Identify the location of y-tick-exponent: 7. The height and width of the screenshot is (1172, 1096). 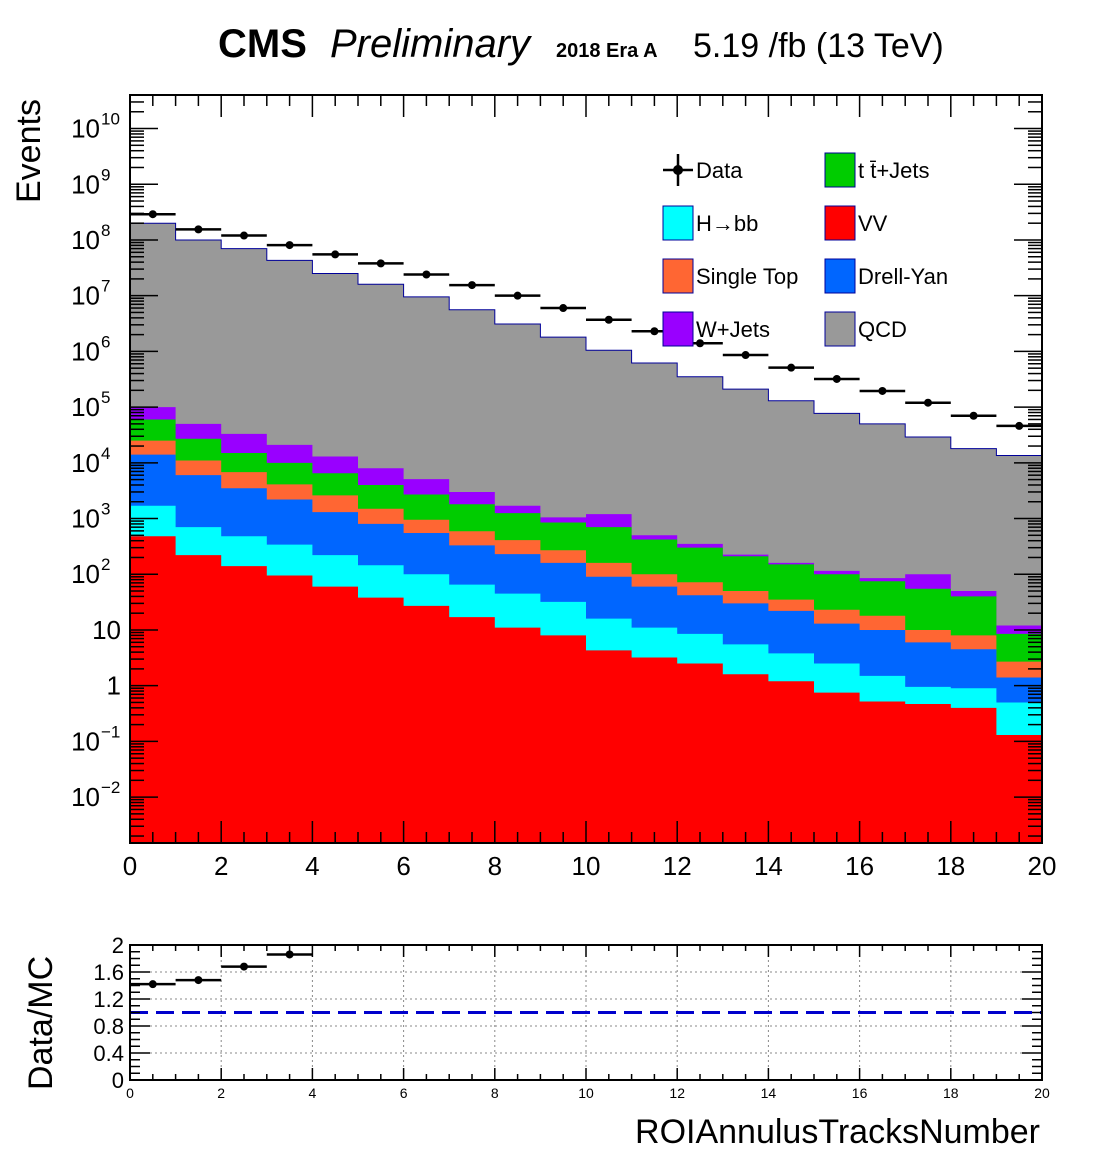
(105, 286).